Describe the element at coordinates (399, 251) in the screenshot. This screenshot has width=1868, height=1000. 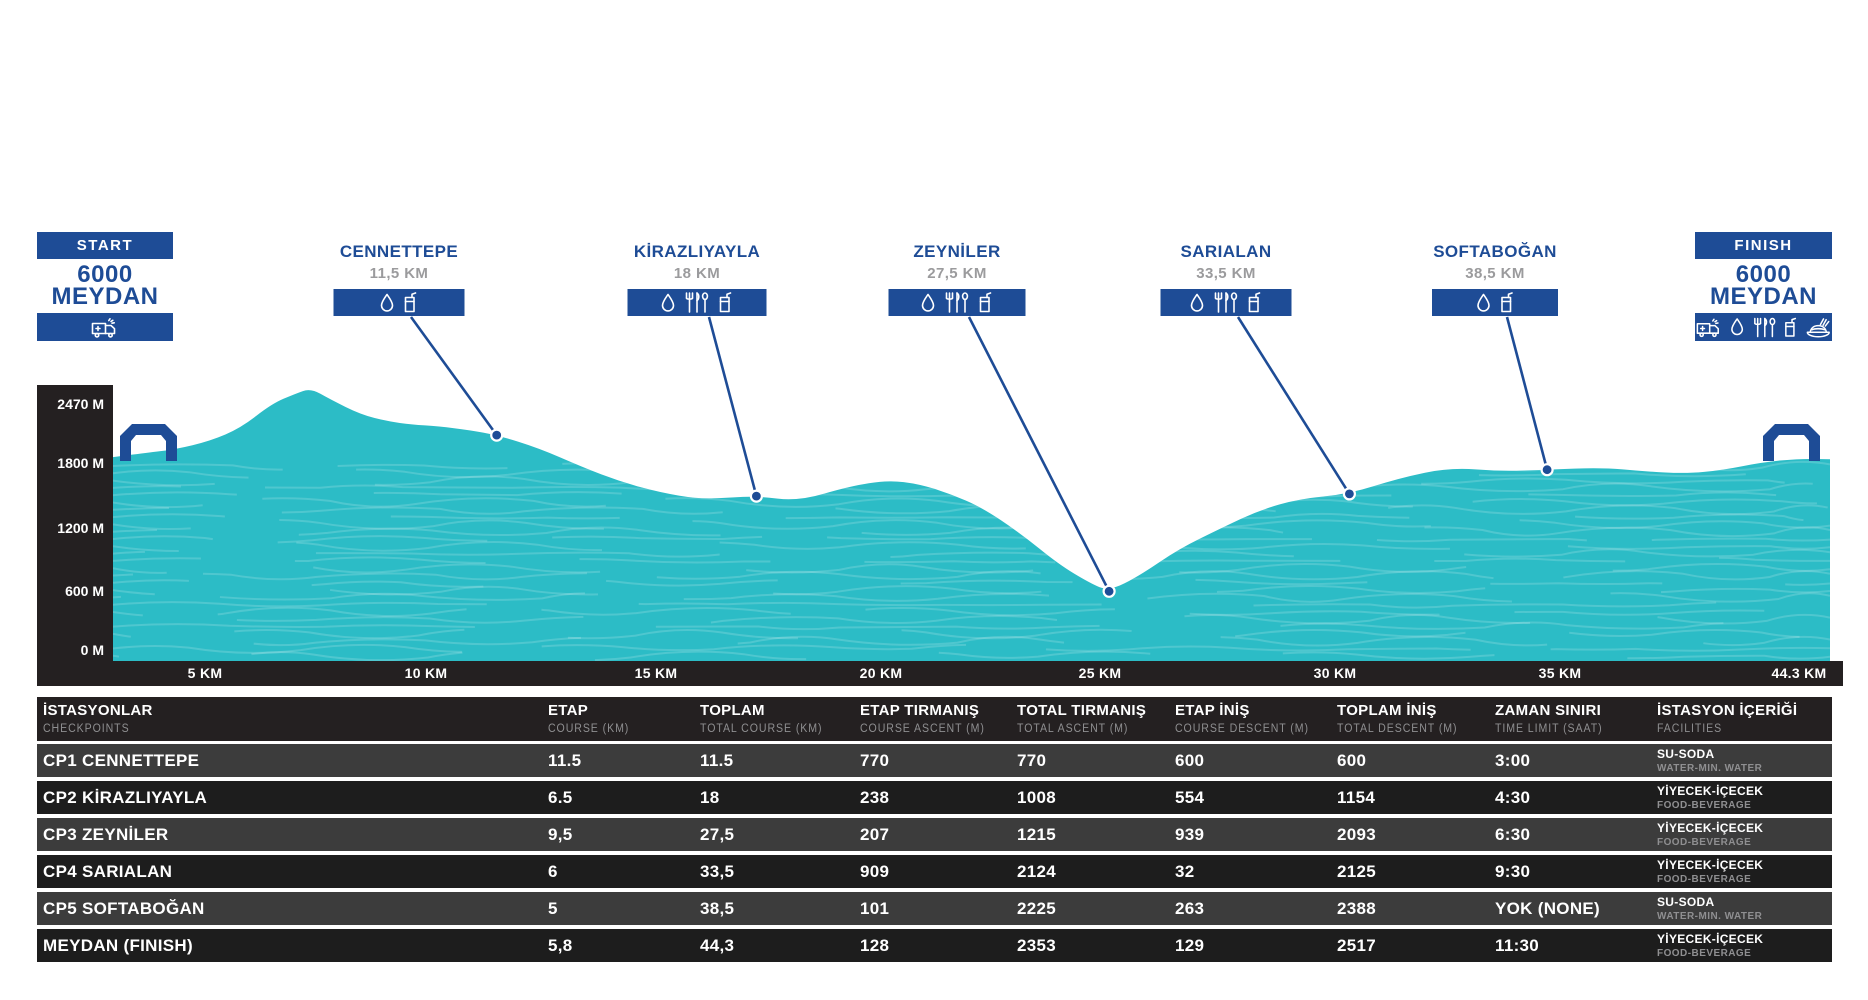
I see `checkpoint-name: CENNETTEPE` at that location.